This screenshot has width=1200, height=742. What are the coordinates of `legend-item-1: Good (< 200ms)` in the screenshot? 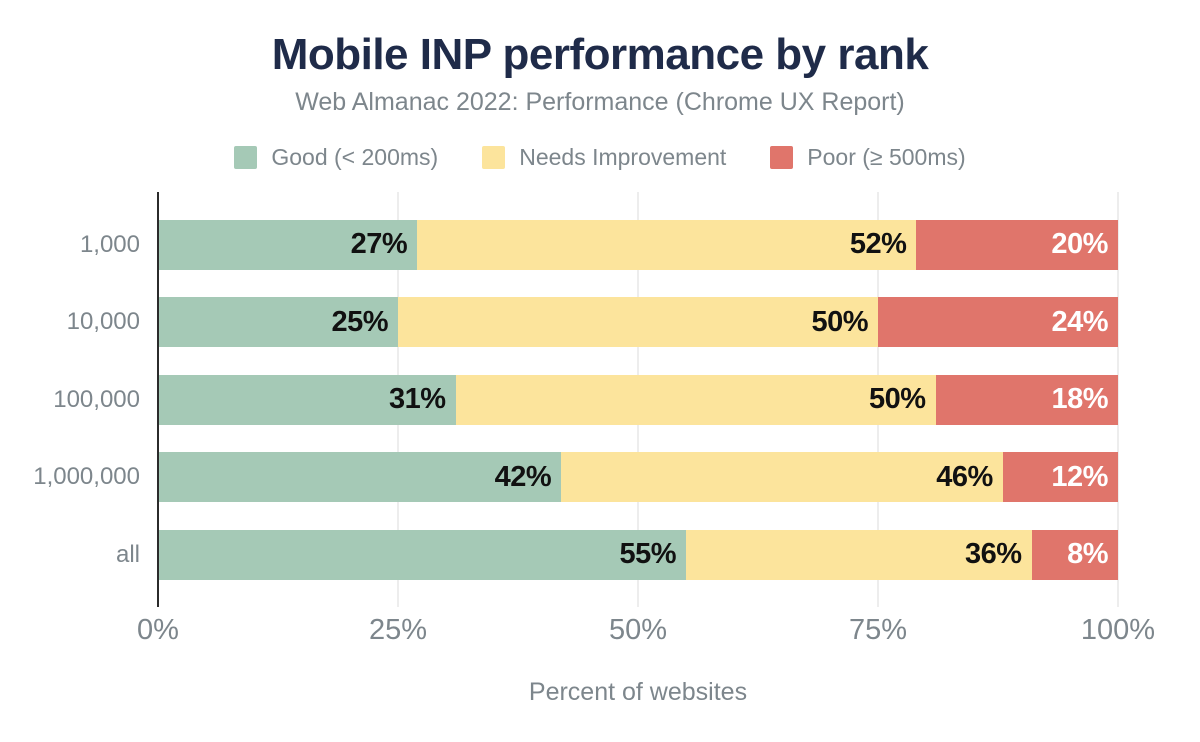 It's located at (336, 157).